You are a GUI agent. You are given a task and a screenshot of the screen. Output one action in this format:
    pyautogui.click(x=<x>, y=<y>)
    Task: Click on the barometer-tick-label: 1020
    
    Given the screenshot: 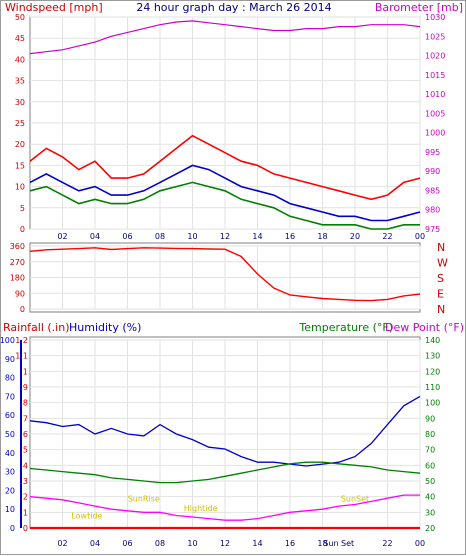 What is the action you would take?
    pyautogui.click(x=435, y=56)
    